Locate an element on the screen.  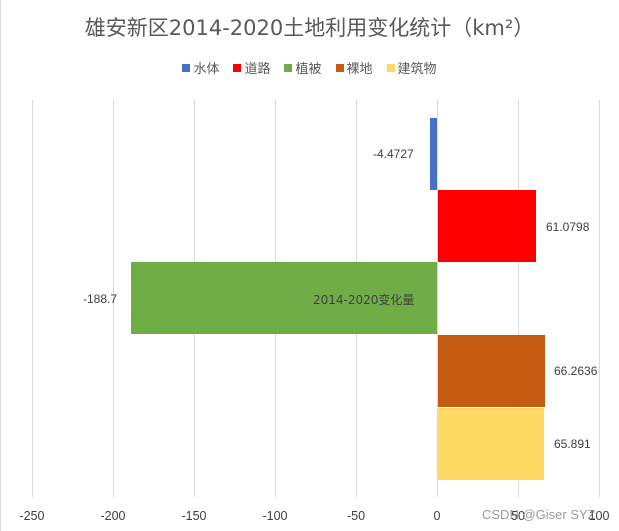
x-tick-label: -50 is located at coordinates (356, 516).